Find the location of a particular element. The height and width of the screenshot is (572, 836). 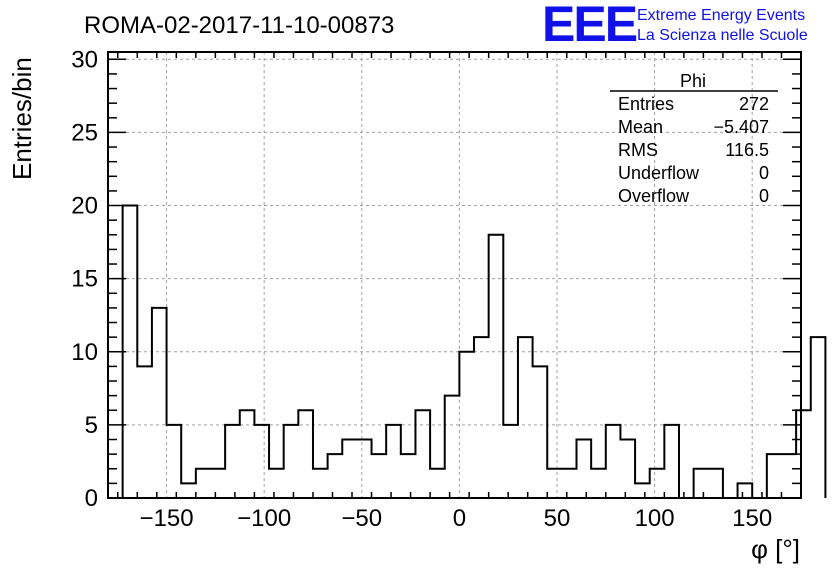

stats-label: Overflow is located at coordinates (654, 196).